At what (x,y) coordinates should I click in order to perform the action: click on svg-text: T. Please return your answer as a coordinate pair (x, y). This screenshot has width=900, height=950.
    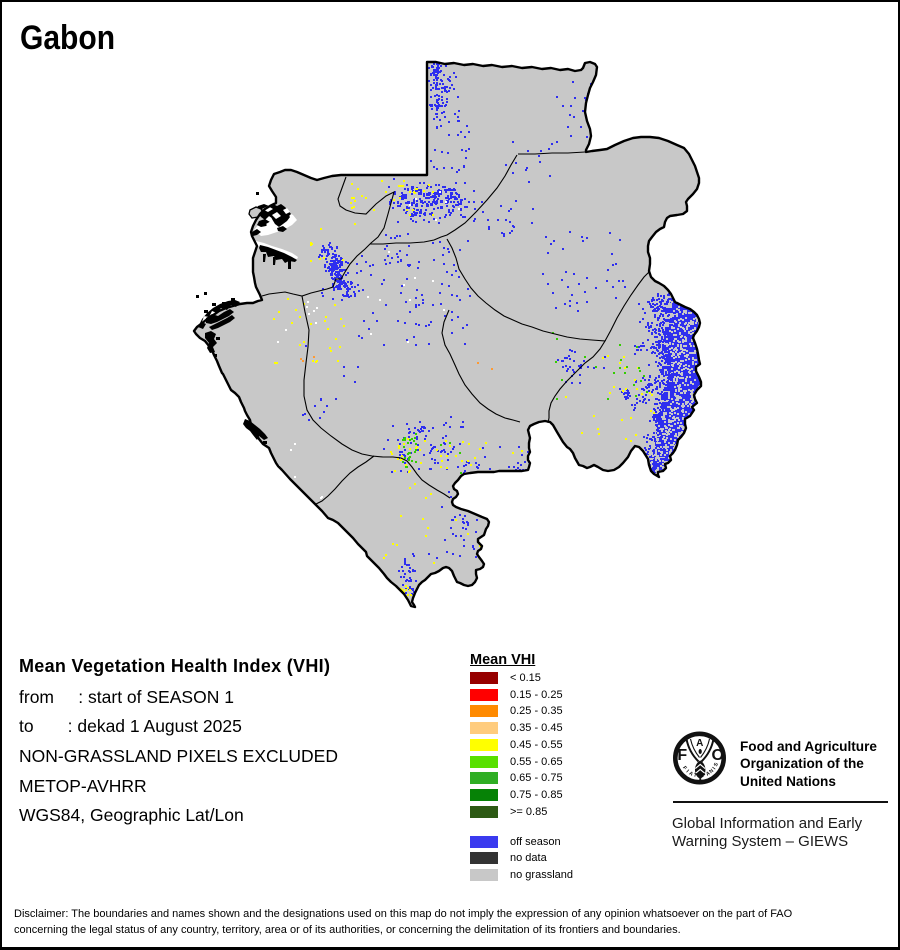
    Looking at the image, I should click on (695, 775).